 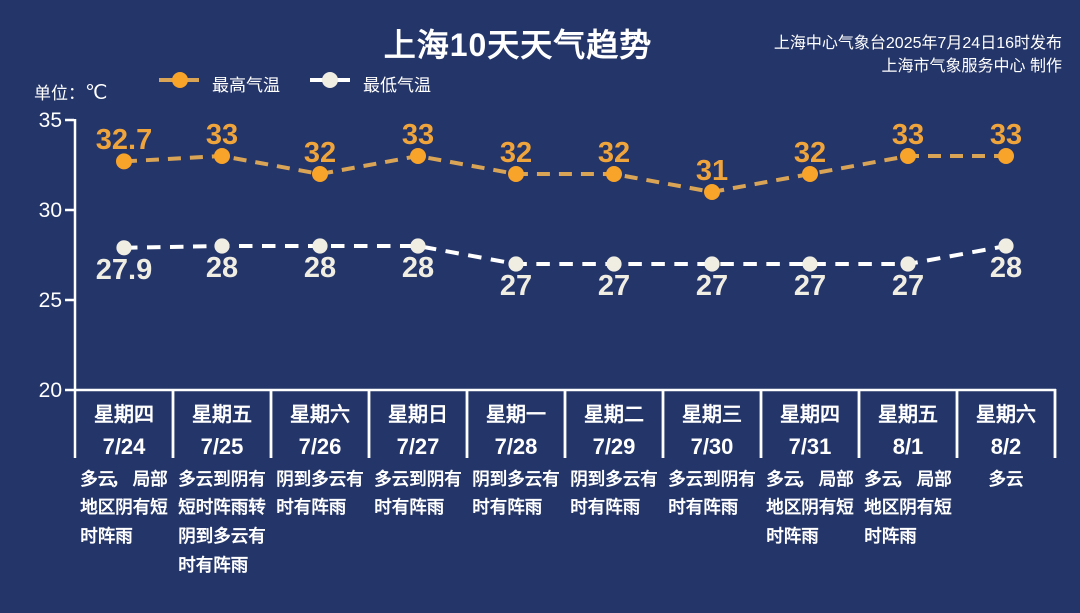 I want to click on svg-text: 20, so click(x=50, y=390).